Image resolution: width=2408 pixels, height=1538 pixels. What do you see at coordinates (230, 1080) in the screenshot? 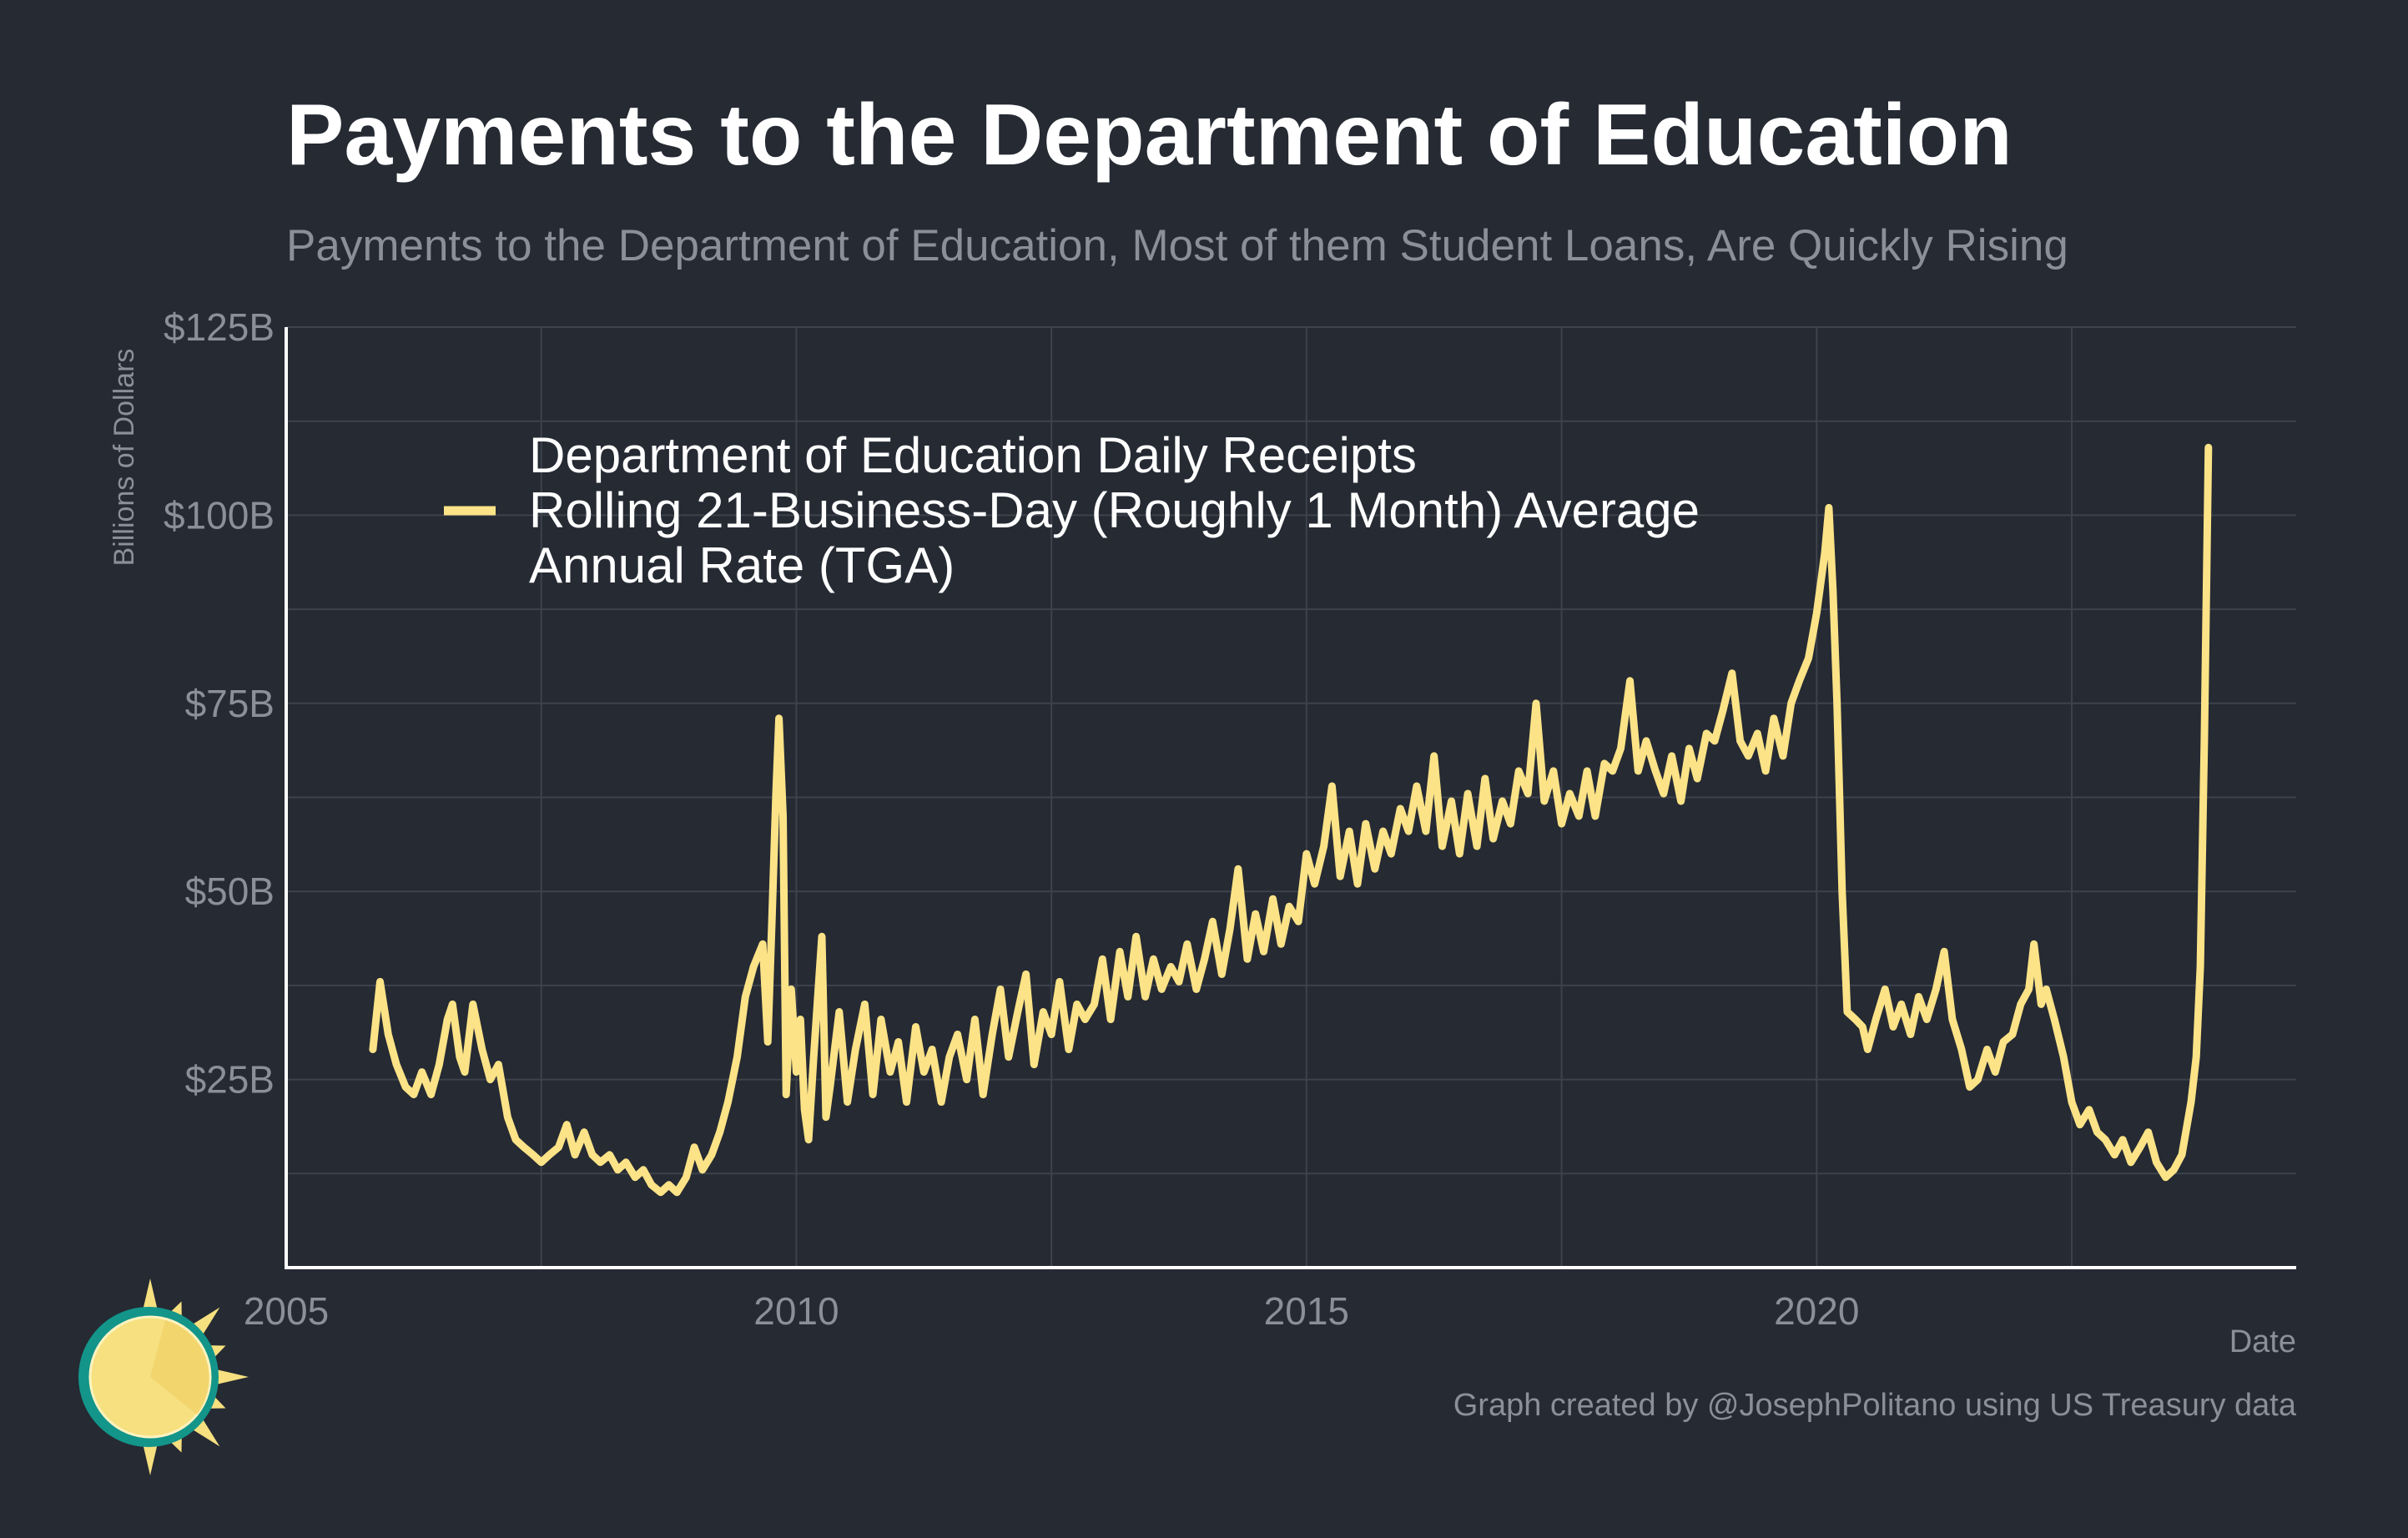
I see `y-tick-label: $25B` at bounding box center [230, 1080].